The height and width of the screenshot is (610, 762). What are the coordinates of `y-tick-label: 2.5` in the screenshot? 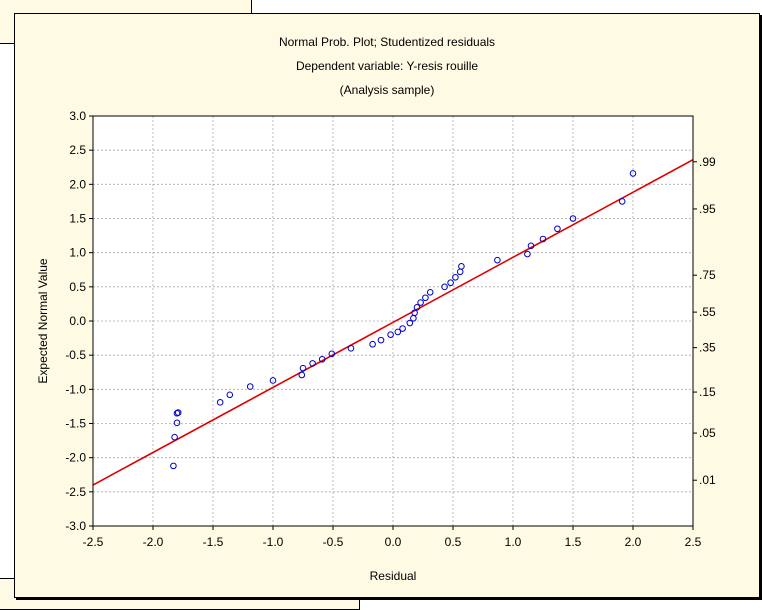 It's located at (77, 150).